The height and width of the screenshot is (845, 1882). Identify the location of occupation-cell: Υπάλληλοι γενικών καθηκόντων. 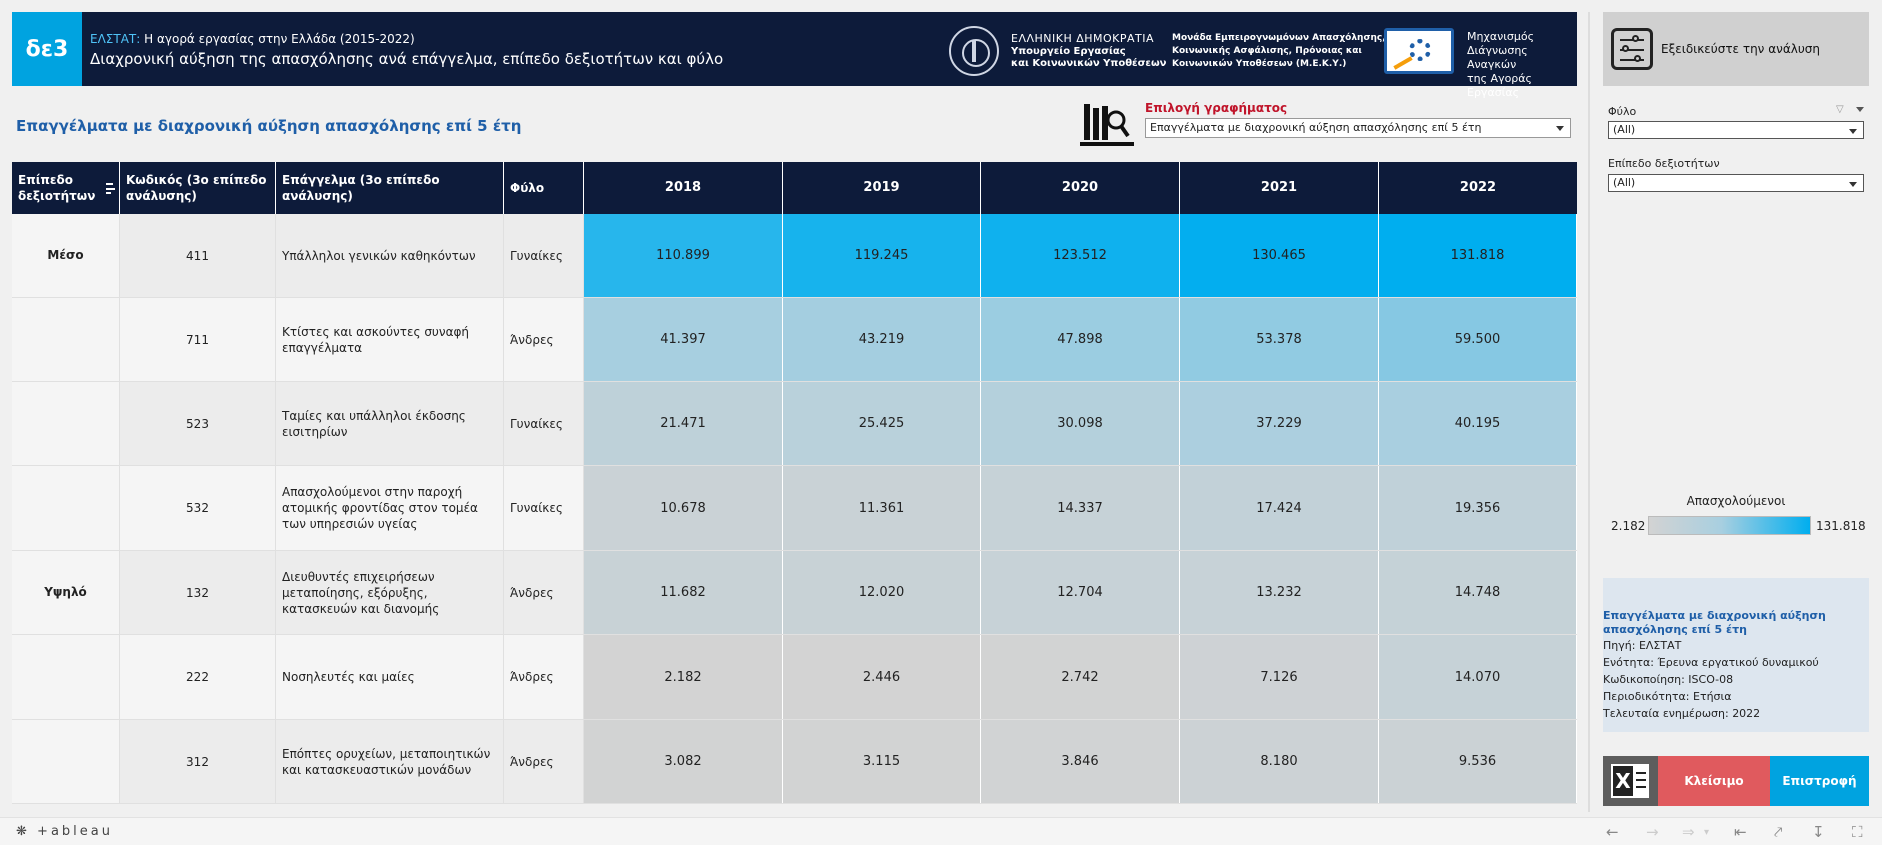
(390, 255).